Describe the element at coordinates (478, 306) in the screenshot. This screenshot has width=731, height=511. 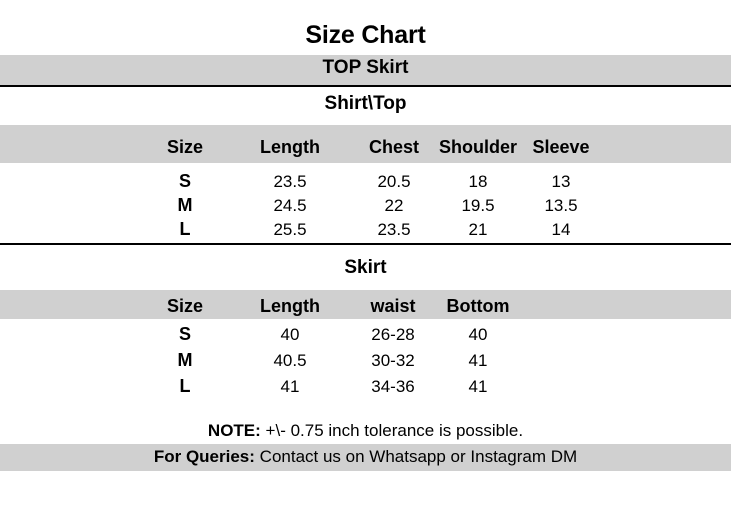
I see `skirt-header-bottom: Bottom` at that location.